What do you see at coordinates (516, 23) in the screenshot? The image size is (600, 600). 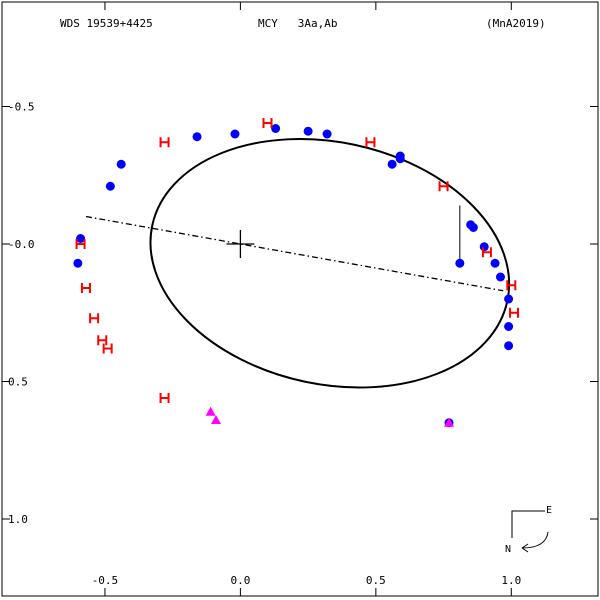 I see `header-reference: (MnA2019)` at bounding box center [516, 23].